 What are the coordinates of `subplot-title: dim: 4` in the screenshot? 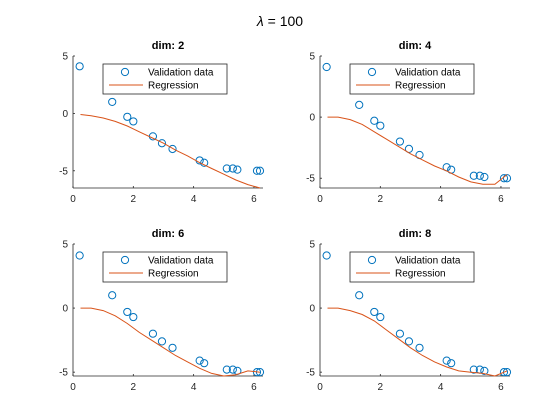 It's located at (415, 46).